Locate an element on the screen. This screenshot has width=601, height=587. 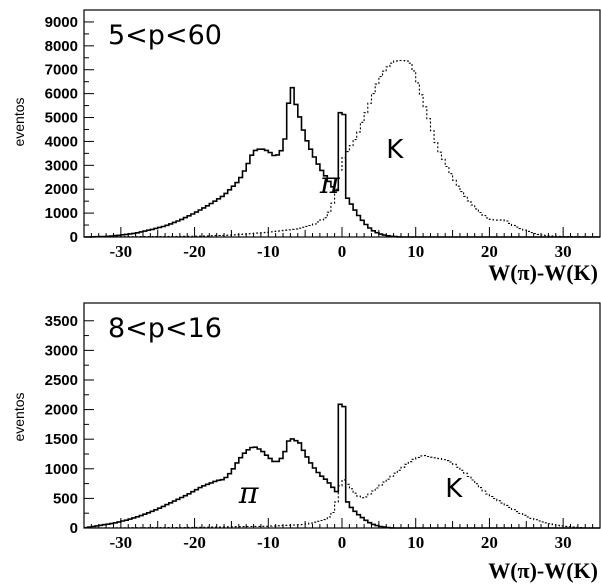
y-tick-label: 2500 is located at coordinates (61, 380).